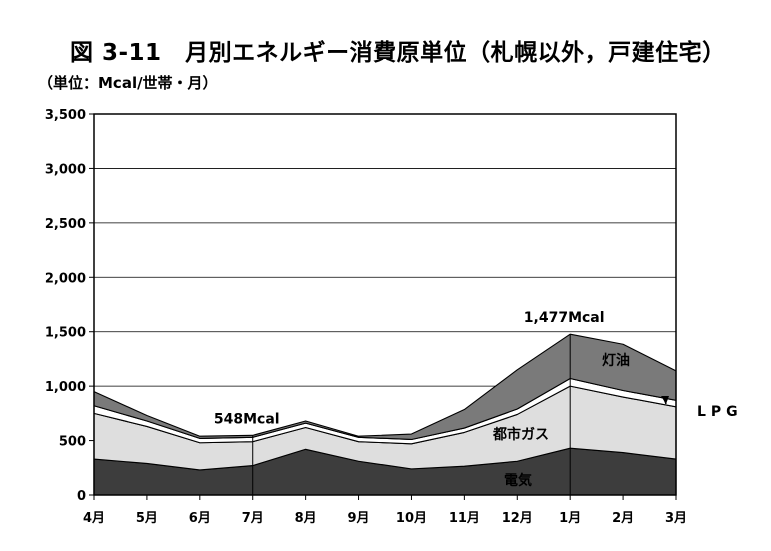 This screenshot has width=771, height=551. Describe the element at coordinates (147, 518) in the screenshot. I see `x-tick-label: 5月` at that location.